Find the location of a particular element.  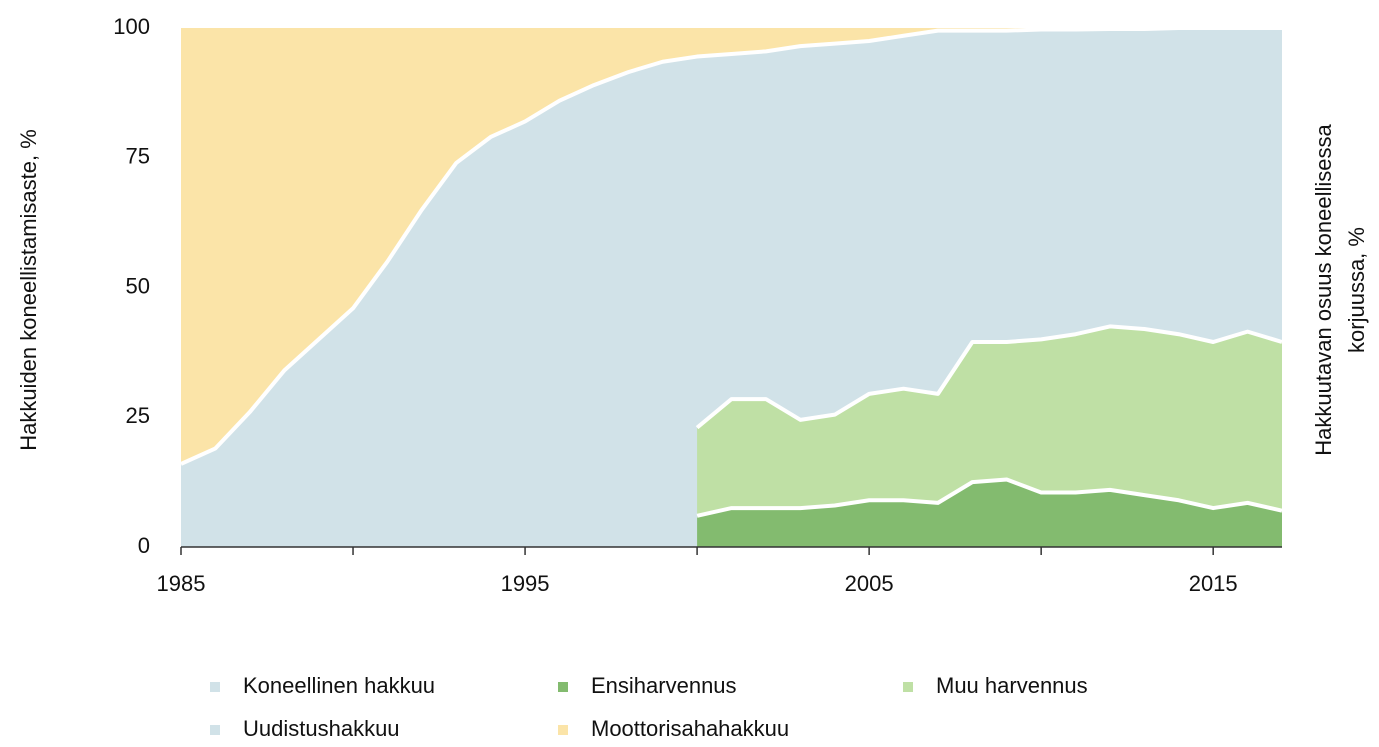

y-tick-label: 75 is located at coordinates (138, 156).